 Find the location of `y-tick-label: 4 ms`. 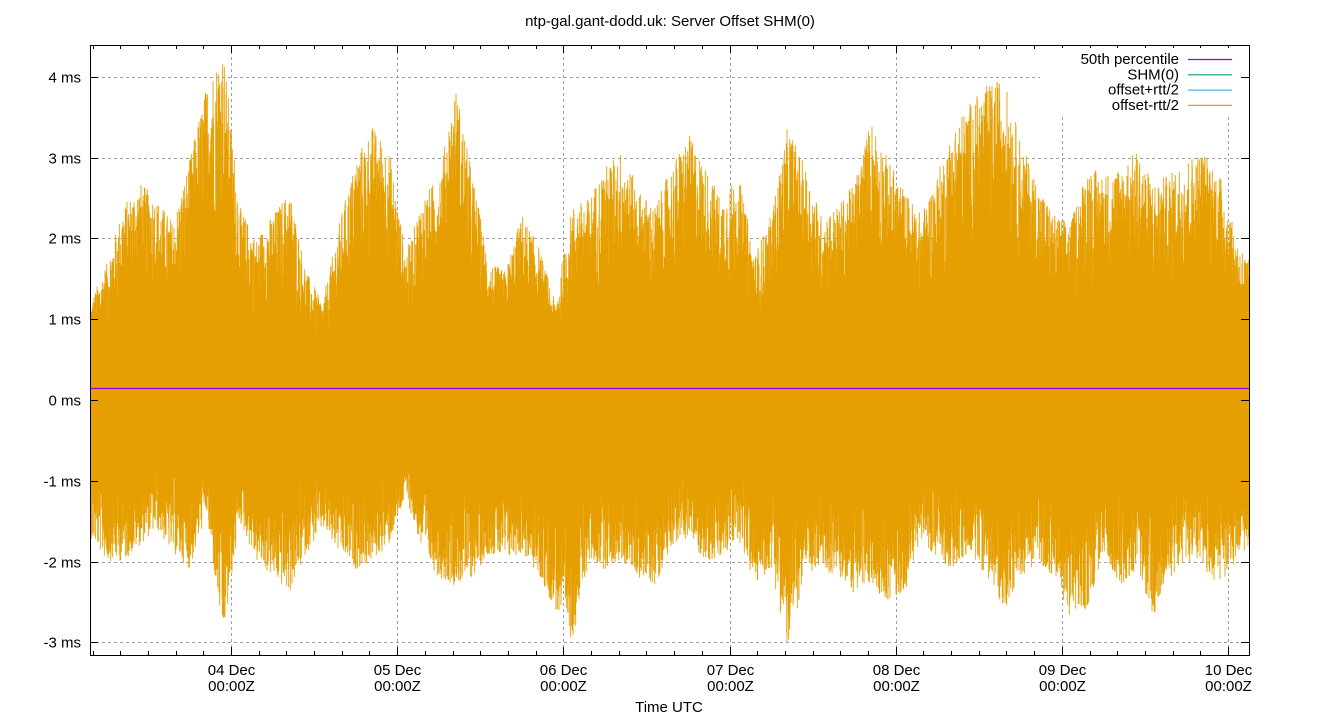

y-tick-label: 4 ms is located at coordinates (64, 78).